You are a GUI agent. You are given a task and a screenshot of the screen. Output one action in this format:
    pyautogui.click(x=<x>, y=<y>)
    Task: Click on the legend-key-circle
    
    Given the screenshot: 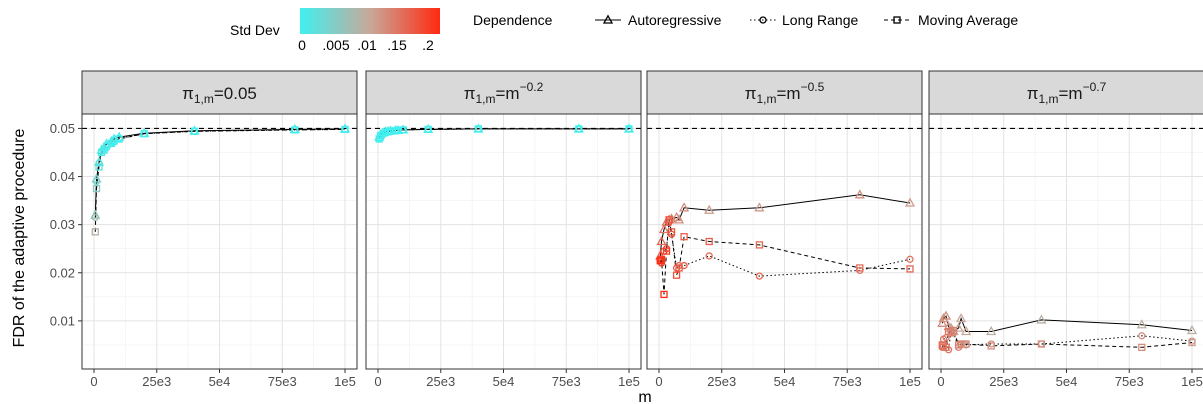 What is the action you would take?
    pyautogui.click(x=763, y=20)
    